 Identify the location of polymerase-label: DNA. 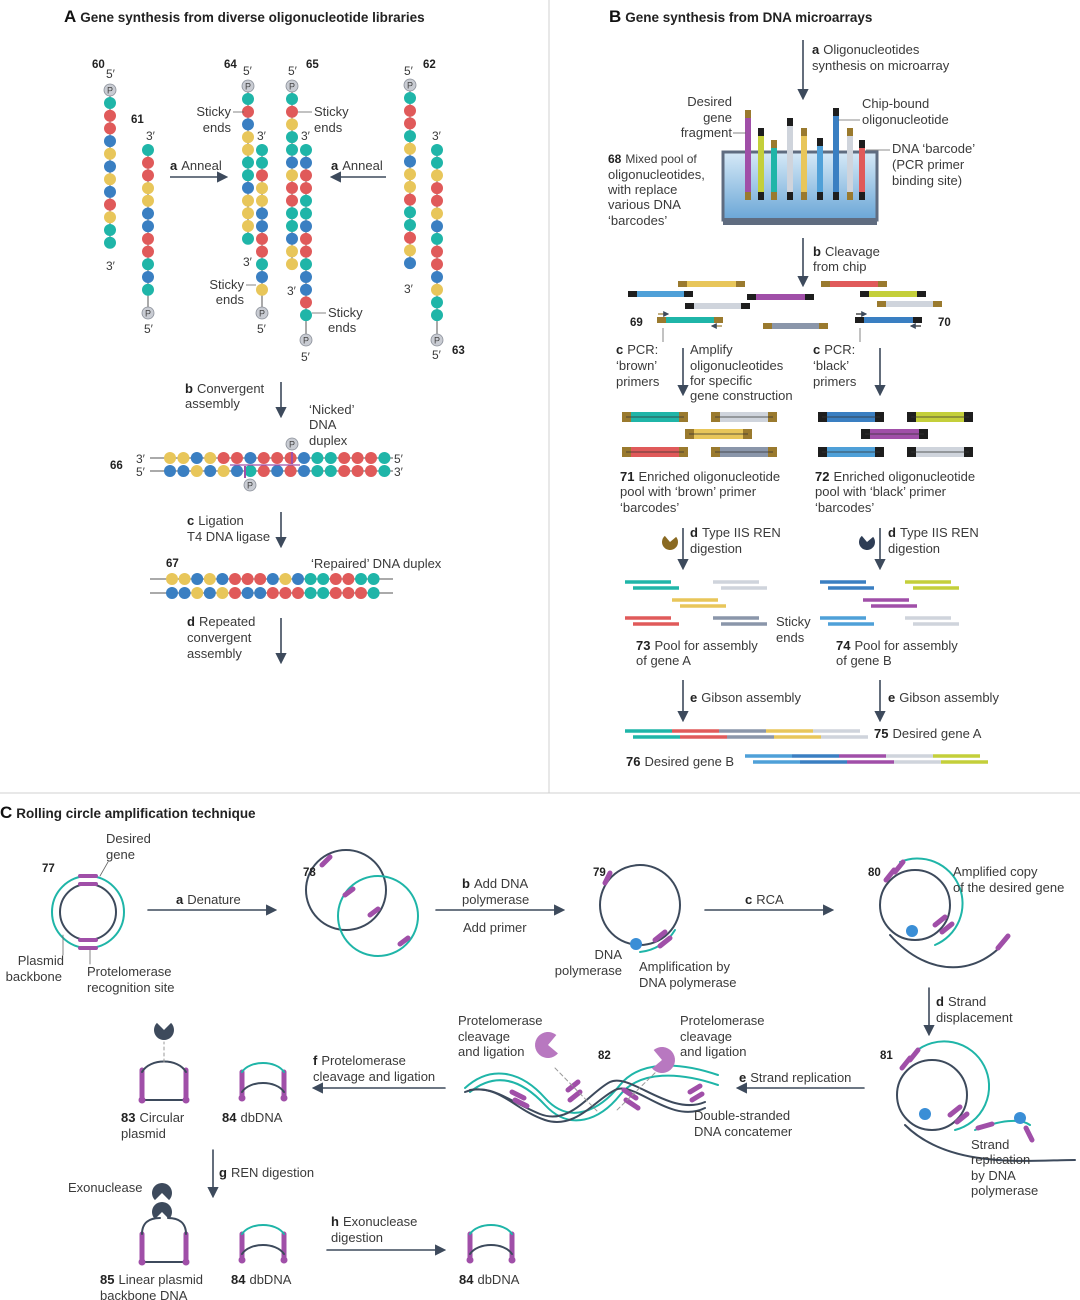
(609, 954).